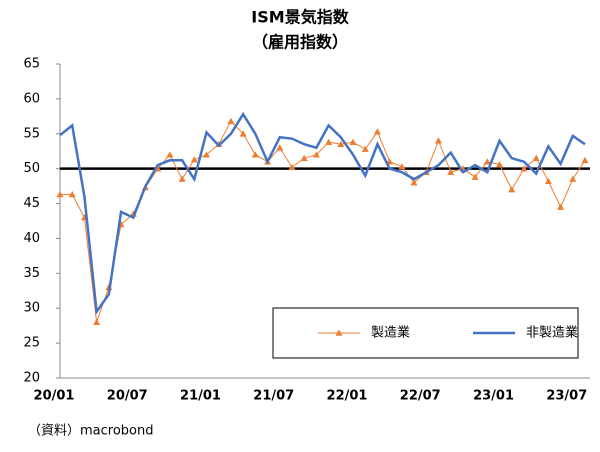  Describe the element at coordinates (31, 238) in the screenshot. I see `y-tick-label: 40` at that location.